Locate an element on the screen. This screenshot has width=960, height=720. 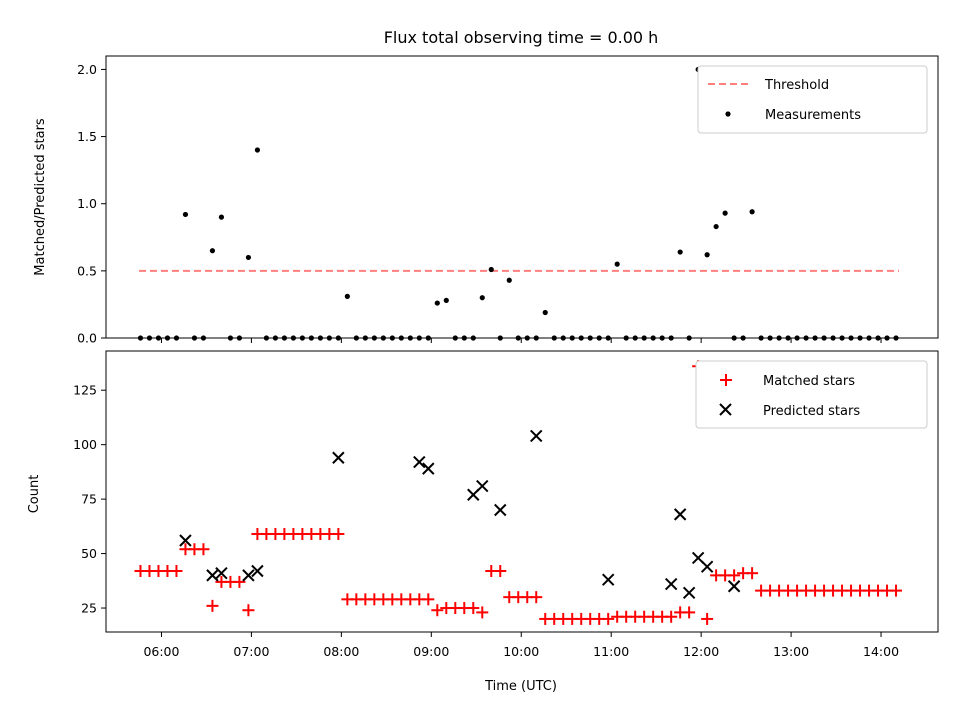
top-y-tick-label: 2.0 is located at coordinates (87, 69).